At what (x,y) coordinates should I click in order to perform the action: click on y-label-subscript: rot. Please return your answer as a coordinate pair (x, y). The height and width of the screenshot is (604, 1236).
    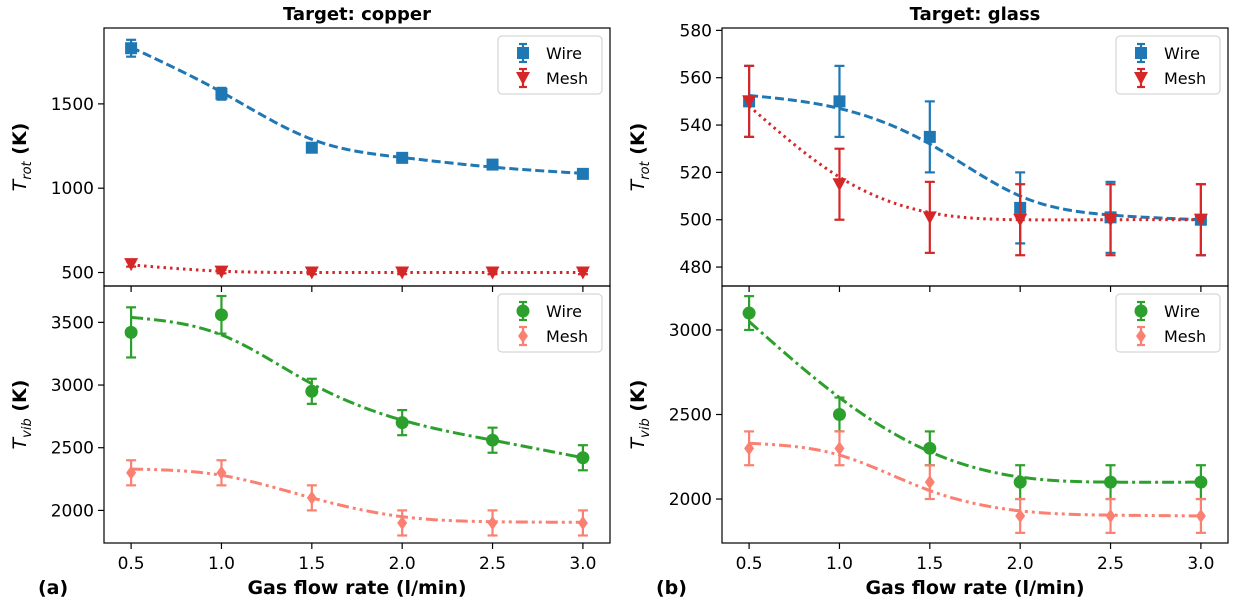
    Looking at the image, I should click on (645, 169).